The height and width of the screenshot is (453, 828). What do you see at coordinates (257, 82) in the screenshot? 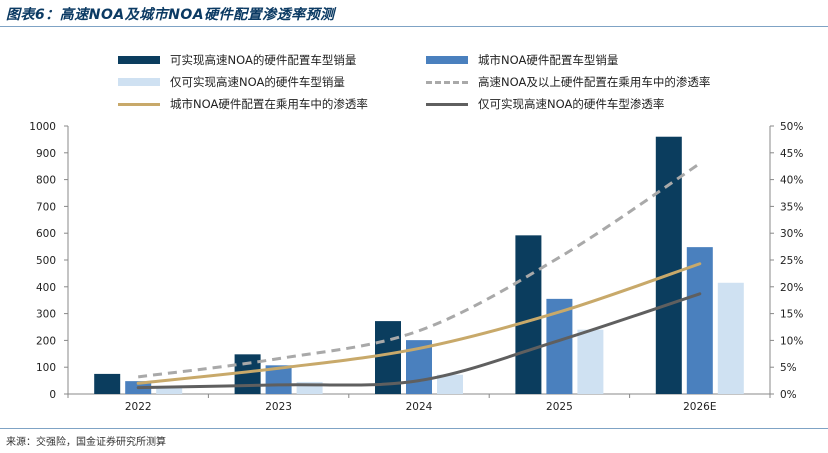
I see `legend-label: 仅可实现高速NOA的硬件车型销量` at bounding box center [257, 82].